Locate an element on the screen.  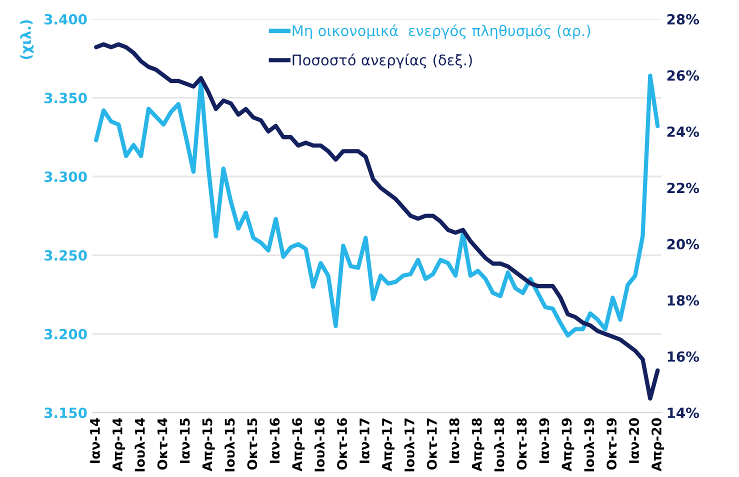
x-tick-label: Ιαν-16 is located at coordinates (275, 441).